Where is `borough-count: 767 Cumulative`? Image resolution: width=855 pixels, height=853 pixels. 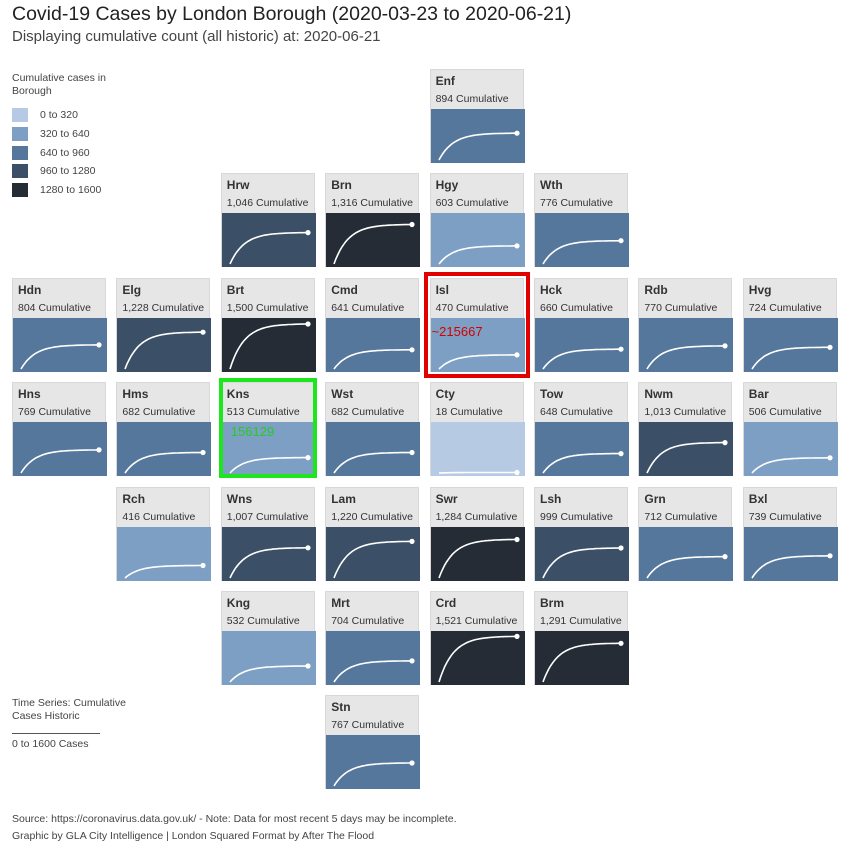
borough-count: 767 Cumulative is located at coordinates (367, 725).